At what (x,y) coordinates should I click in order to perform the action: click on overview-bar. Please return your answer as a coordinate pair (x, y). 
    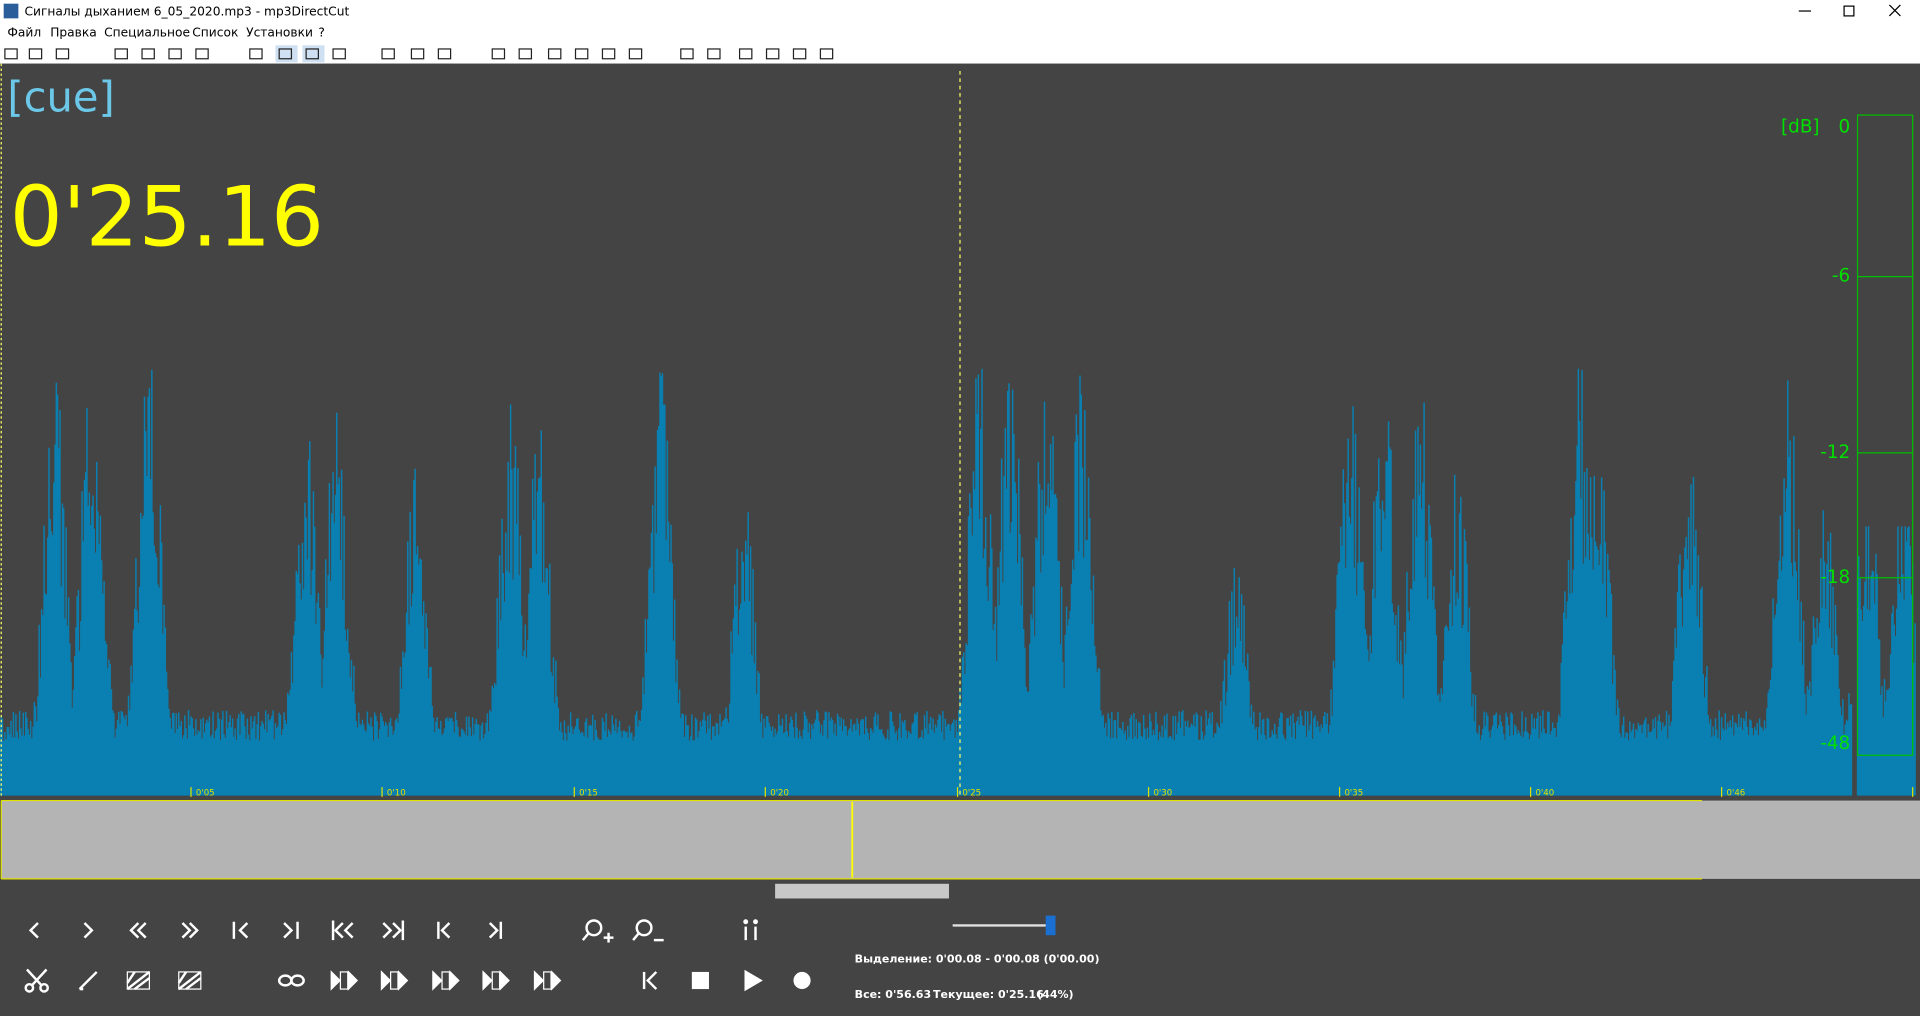
    Looking at the image, I should click on (960, 839).